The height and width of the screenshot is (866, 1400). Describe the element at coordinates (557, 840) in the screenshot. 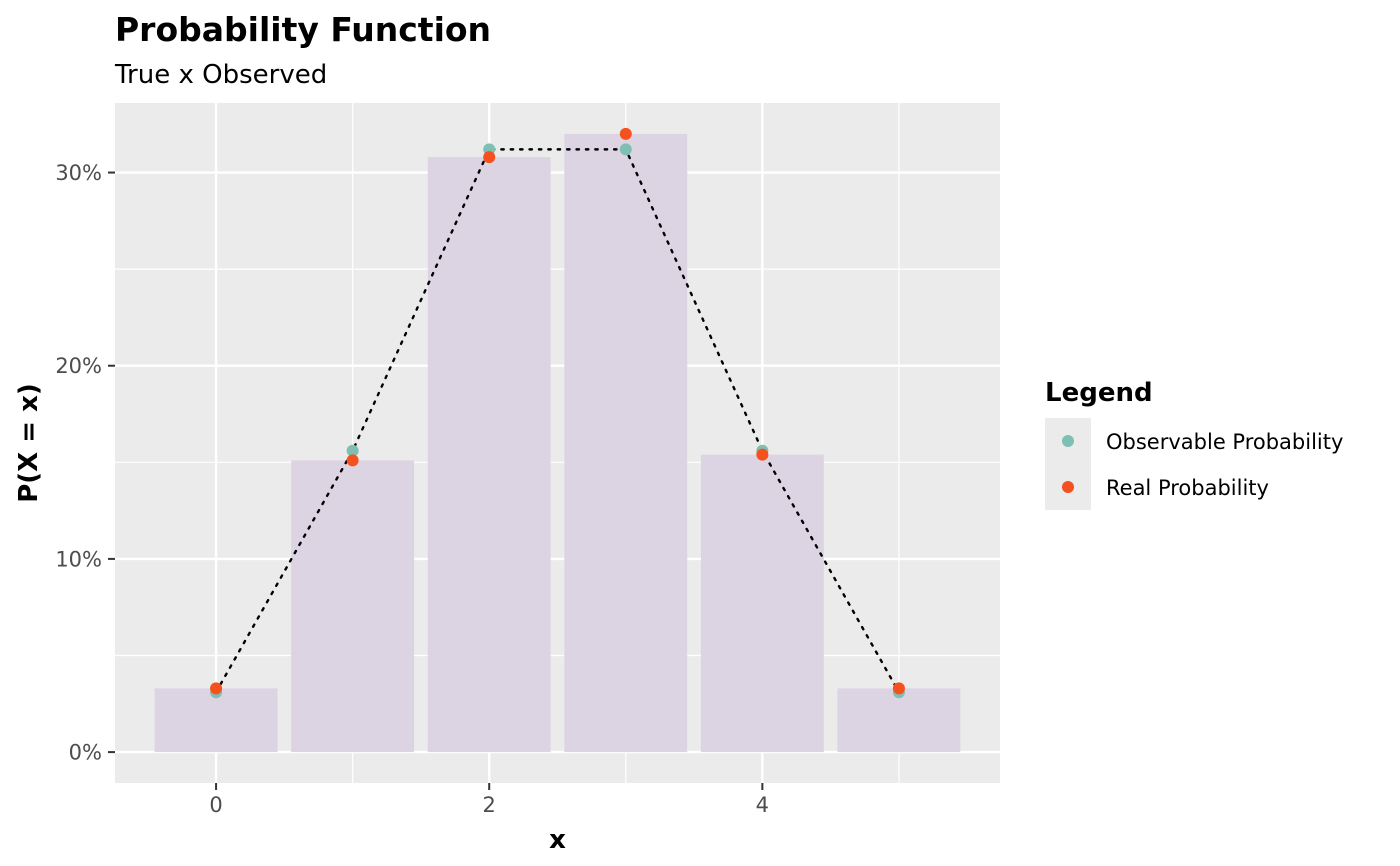

I see `x-axis-title: x` at that location.